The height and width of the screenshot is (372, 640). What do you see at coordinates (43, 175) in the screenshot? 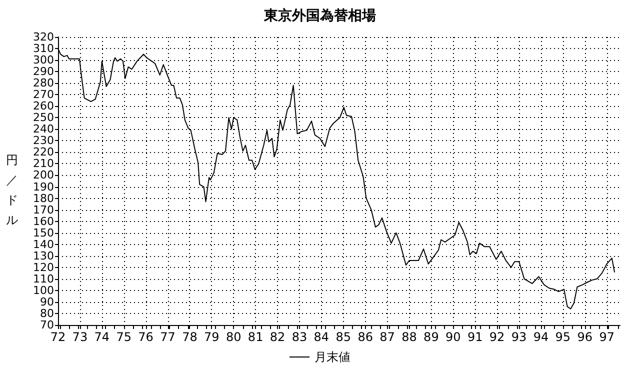
I see `y-tick-label: 200` at bounding box center [43, 175].